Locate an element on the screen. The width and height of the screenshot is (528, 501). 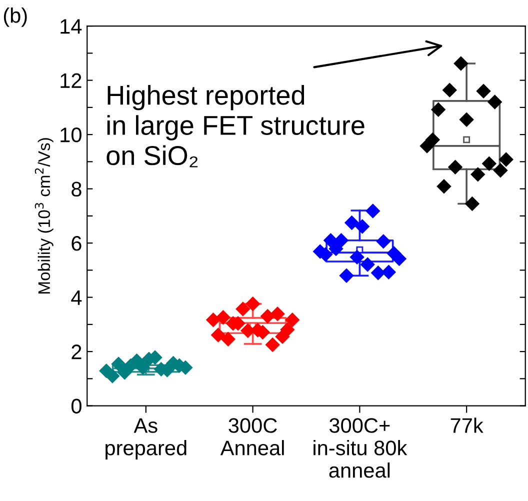
y-tick-label: 2 is located at coordinates (77, 352).